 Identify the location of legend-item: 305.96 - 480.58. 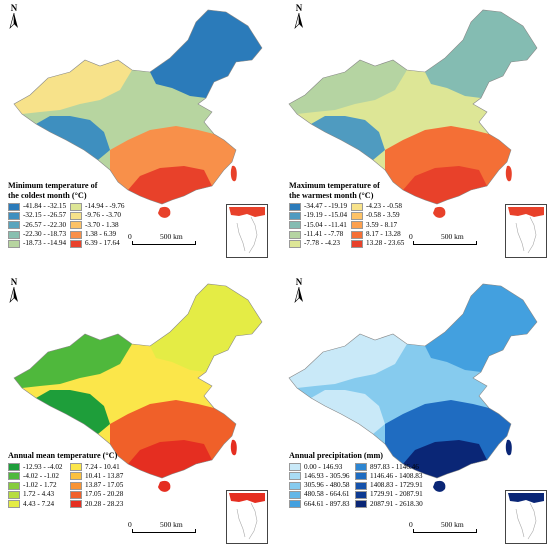
(321, 485).